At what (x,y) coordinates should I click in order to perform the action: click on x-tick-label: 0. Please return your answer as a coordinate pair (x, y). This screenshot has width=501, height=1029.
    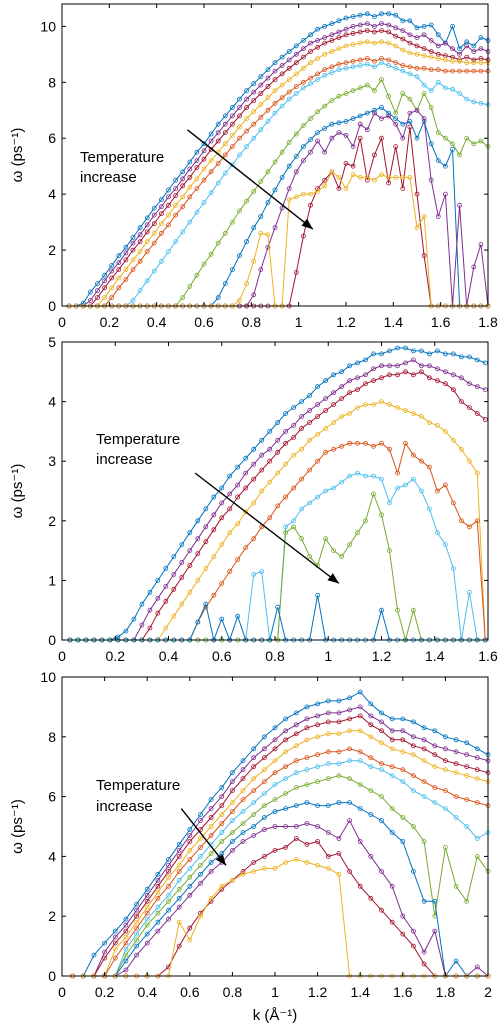
    Looking at the image, I should click on (62, 656).